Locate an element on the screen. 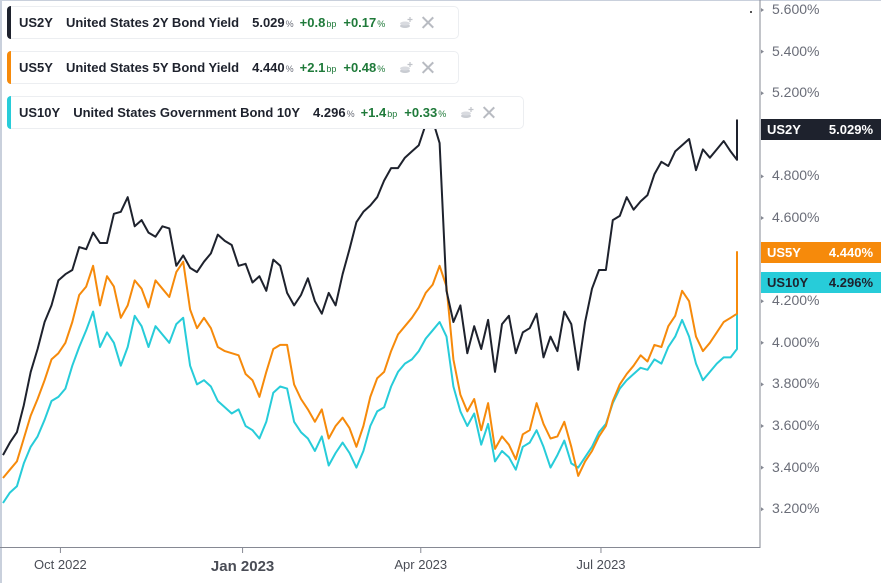 The height and width of the screenshot is (583, 881). y-tick-label: 5.600% is located at coordinates (796, 9).